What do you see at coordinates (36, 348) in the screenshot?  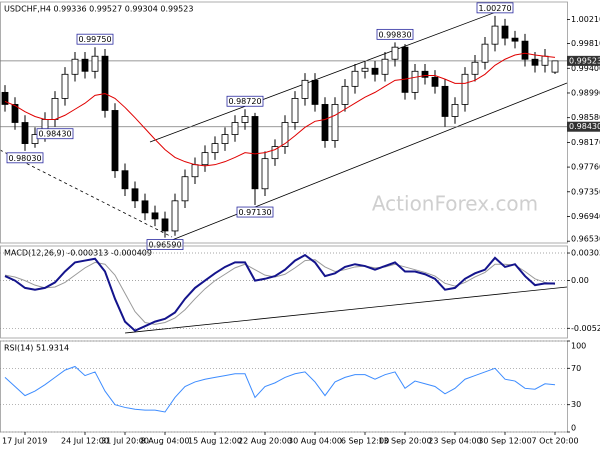 I see `panel-title: RSI(14) 51.9314` at bounding box center [36, 348].